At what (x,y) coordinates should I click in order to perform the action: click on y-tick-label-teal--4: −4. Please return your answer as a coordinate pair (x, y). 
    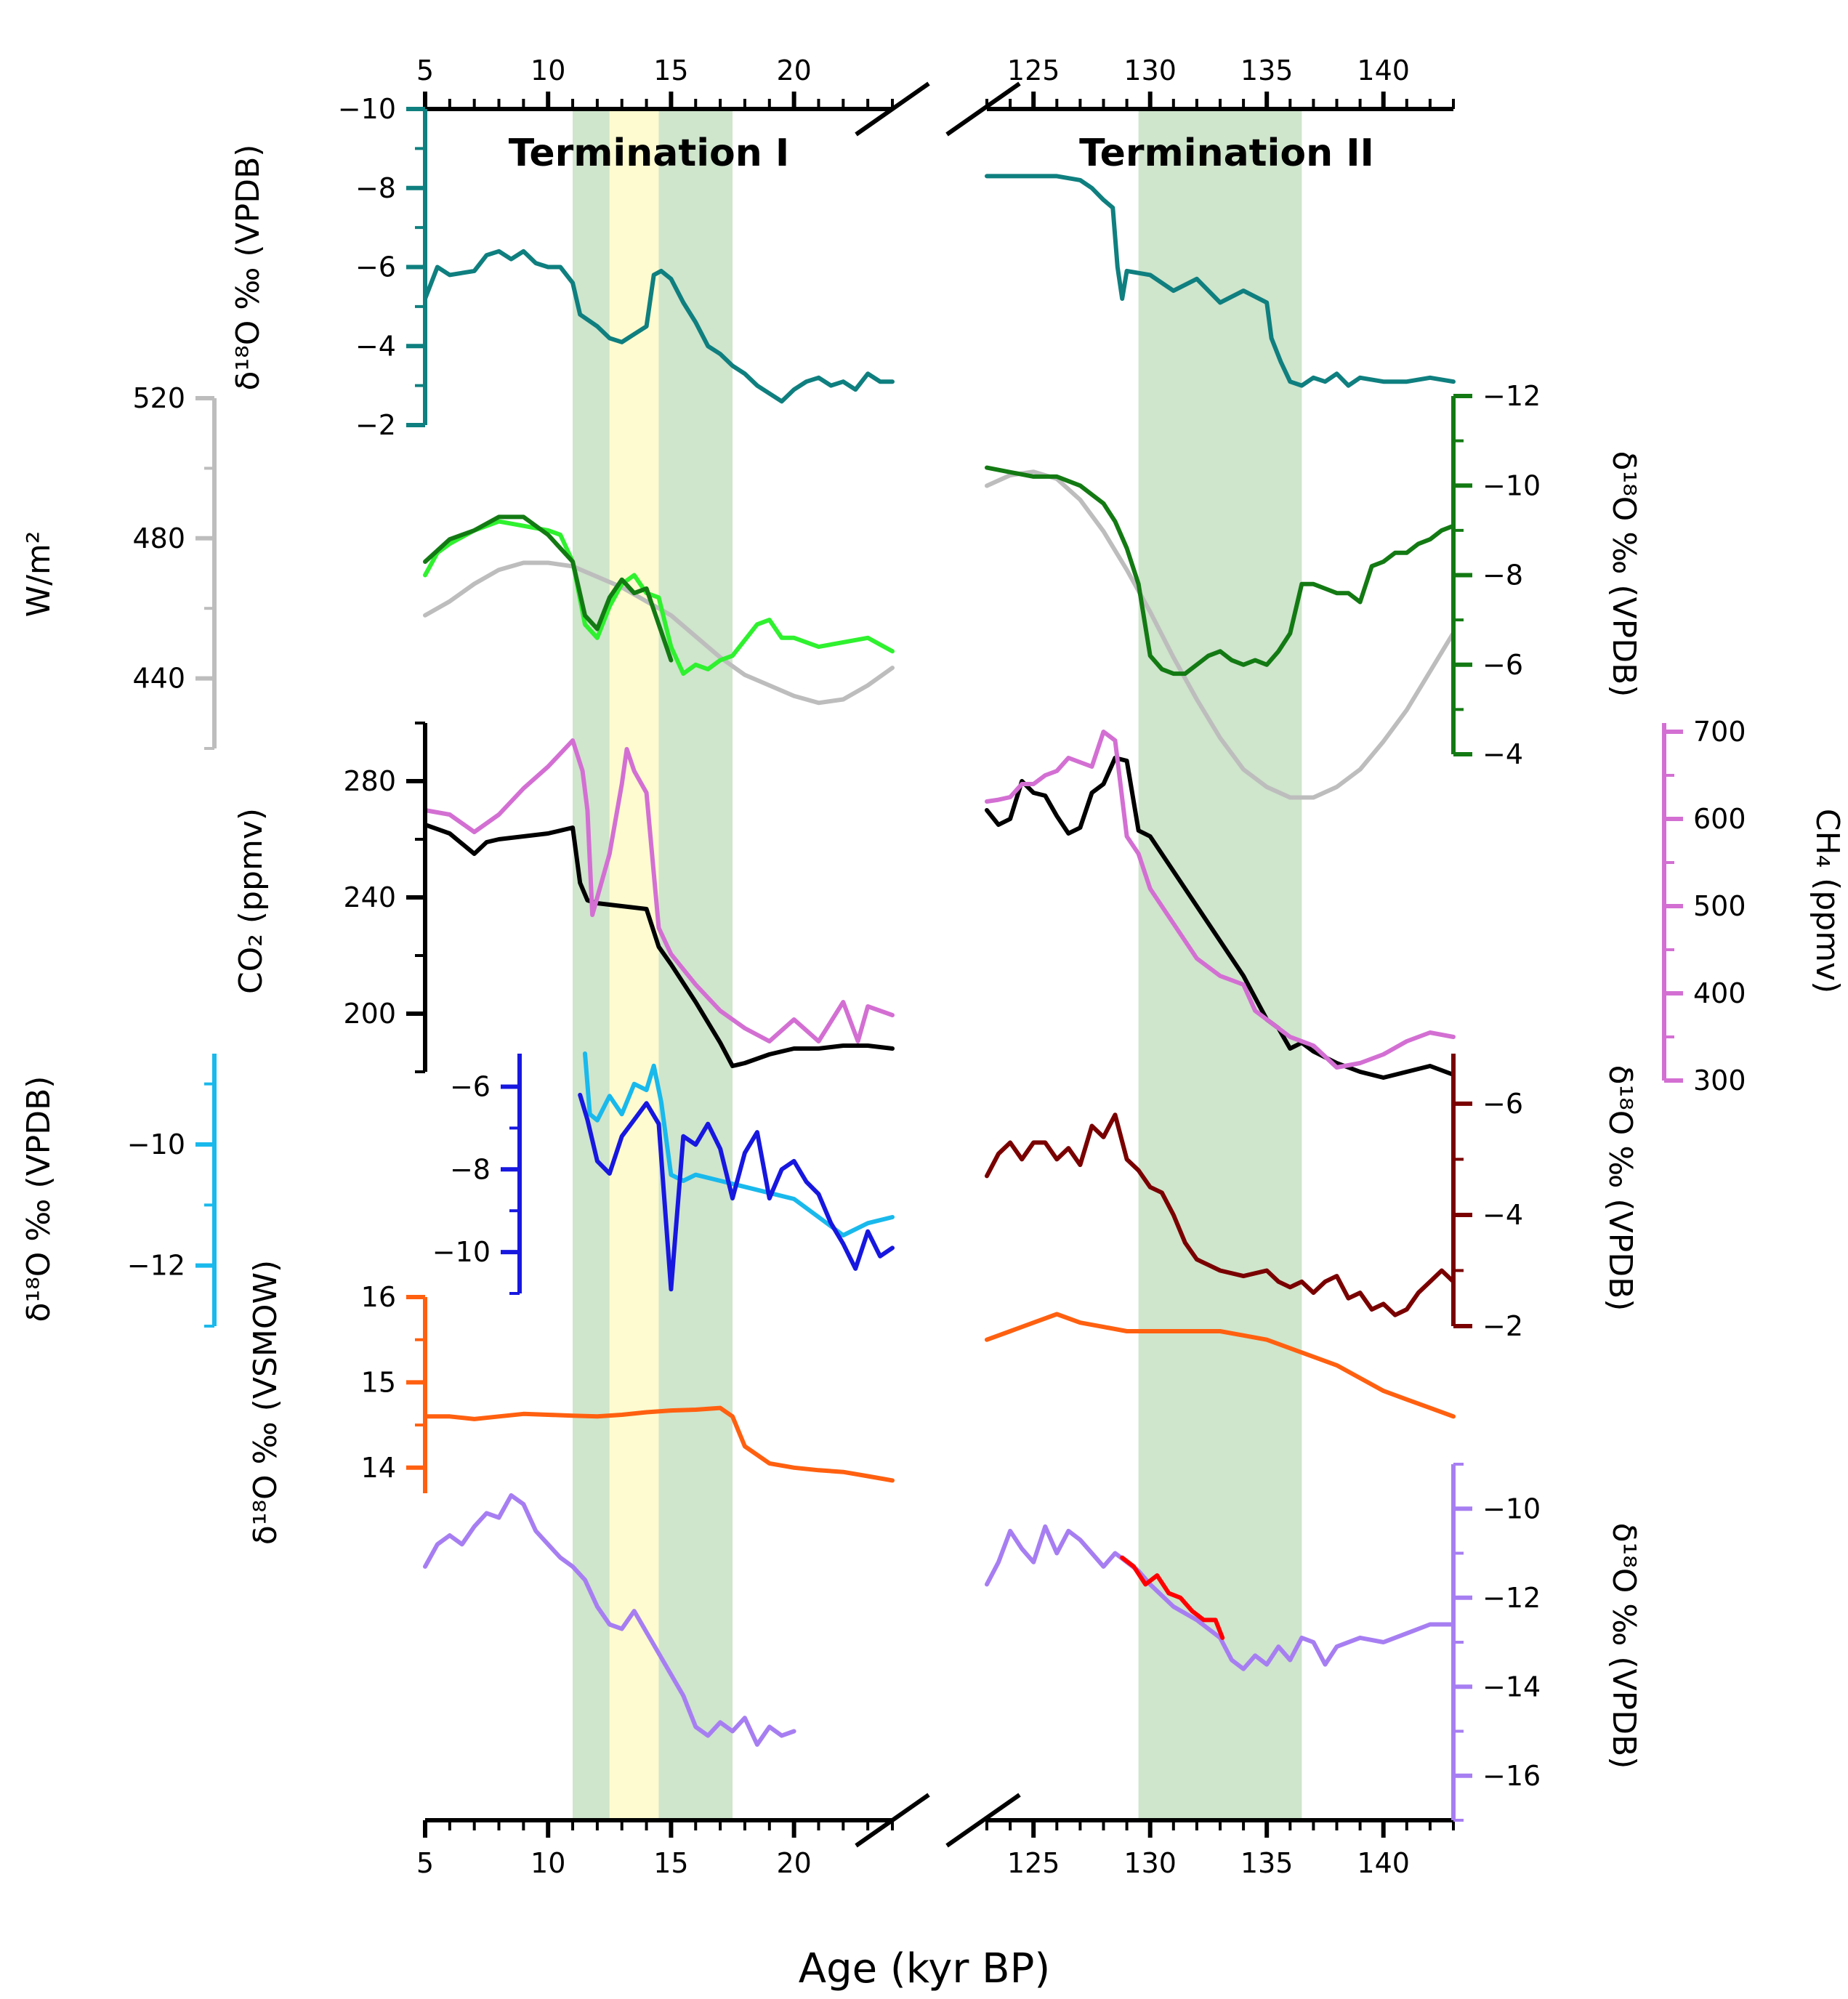
    Looking at the image, I should click on (375, 346).